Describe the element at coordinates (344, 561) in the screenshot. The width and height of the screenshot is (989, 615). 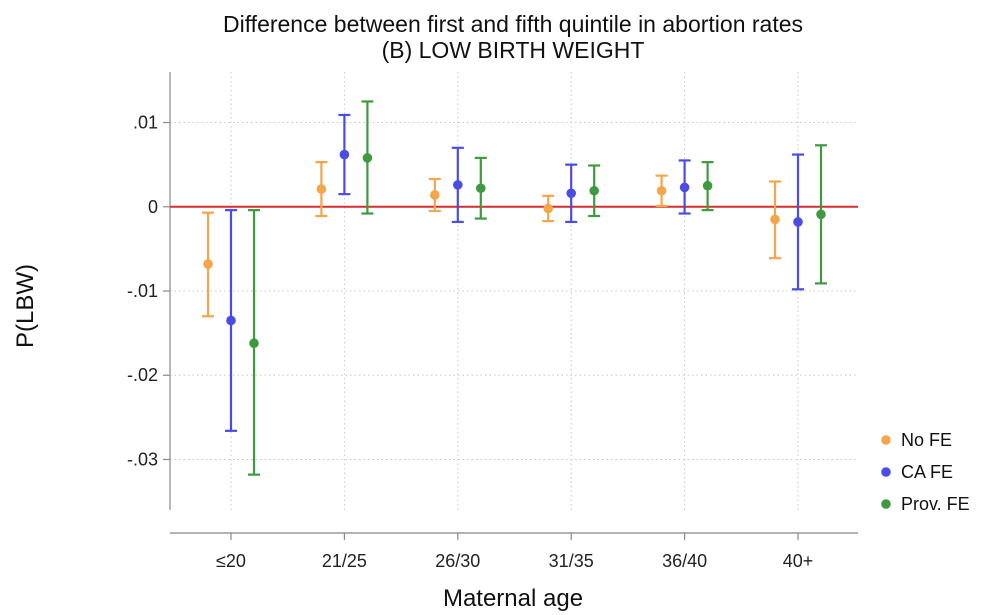
I see `x-tick-label: 21/25` at that location.